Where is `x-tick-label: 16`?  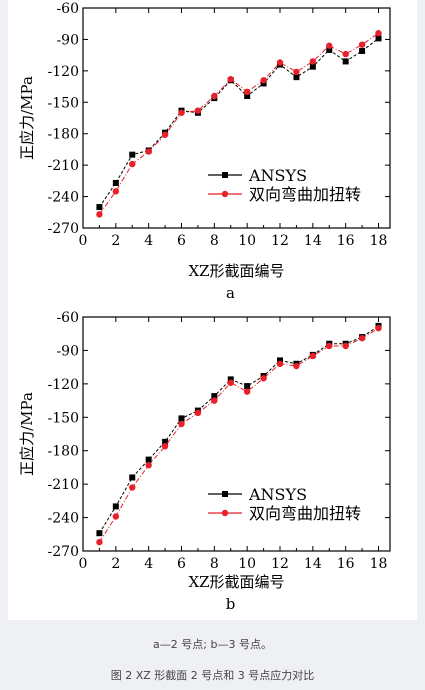
x-tick-label: 16 is located at coordinates (346, 241).